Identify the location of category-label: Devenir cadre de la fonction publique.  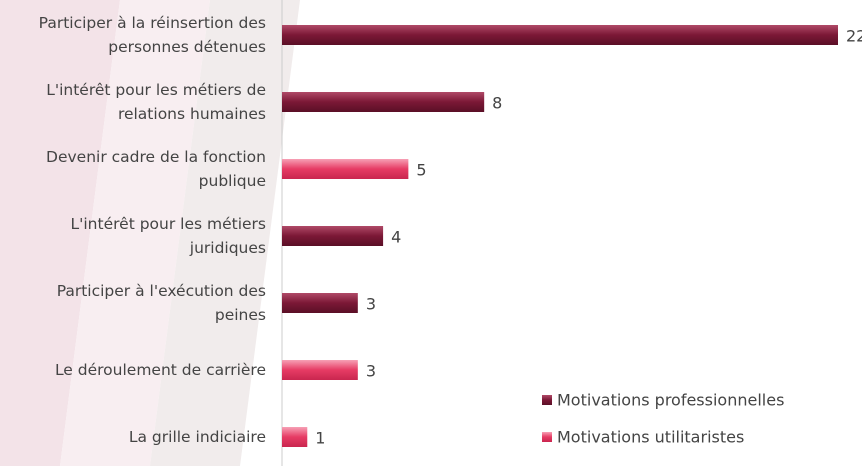
(156, 169).